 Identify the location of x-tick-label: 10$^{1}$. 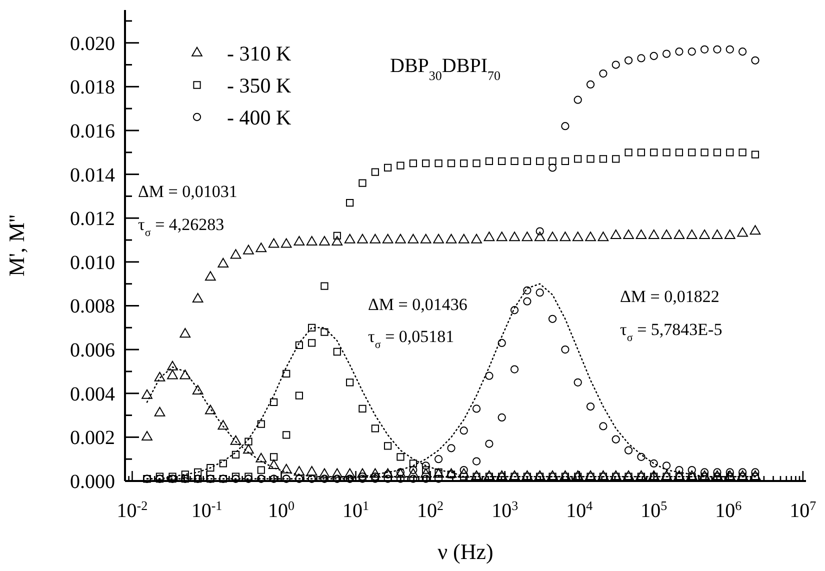
(356, 510).